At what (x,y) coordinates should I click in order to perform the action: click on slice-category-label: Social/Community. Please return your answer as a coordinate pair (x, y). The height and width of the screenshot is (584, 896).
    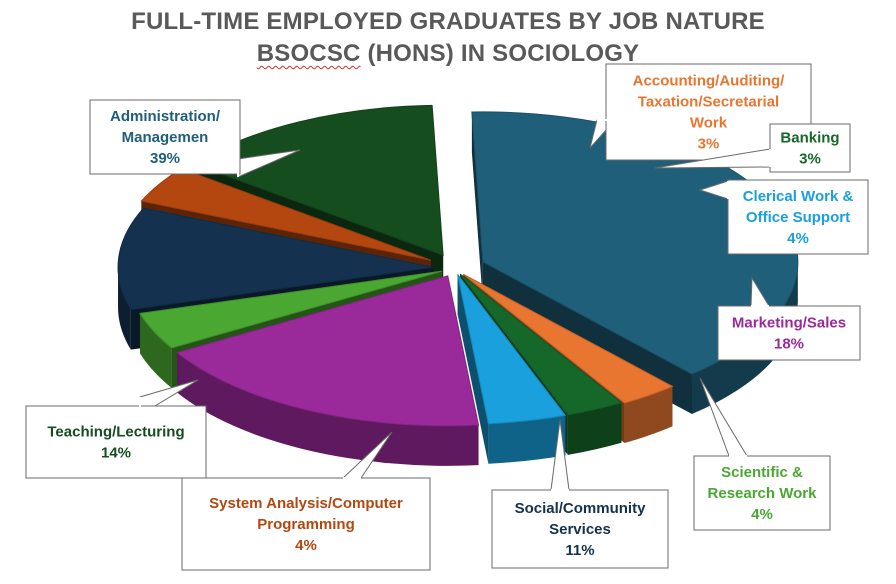
    Looking at the image, I should click on (581, 508).